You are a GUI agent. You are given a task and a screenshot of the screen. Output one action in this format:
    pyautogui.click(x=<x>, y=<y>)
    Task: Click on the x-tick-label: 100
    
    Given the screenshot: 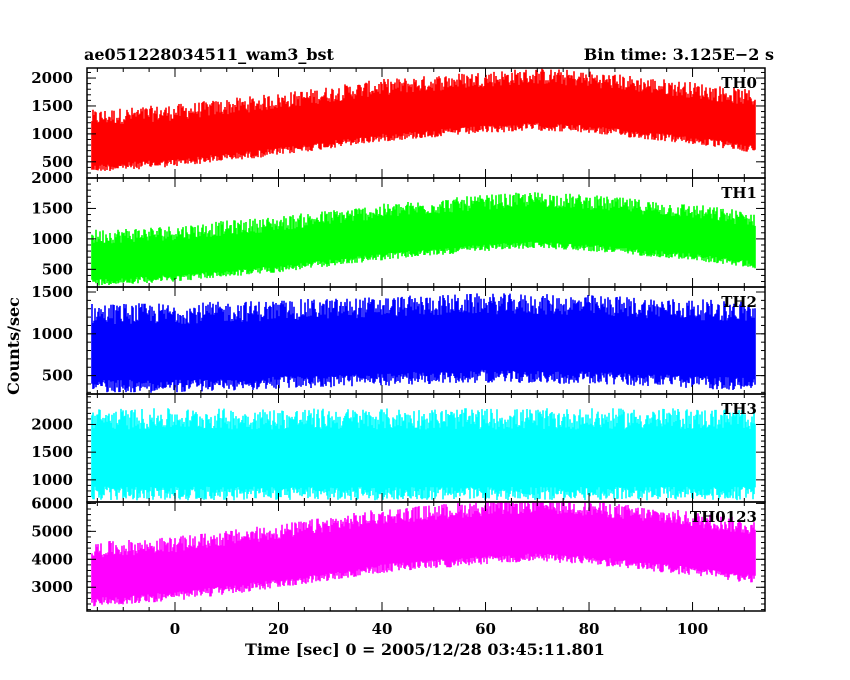 What is the action you would take?
    pyautogui.click(x=692, y=629)
    